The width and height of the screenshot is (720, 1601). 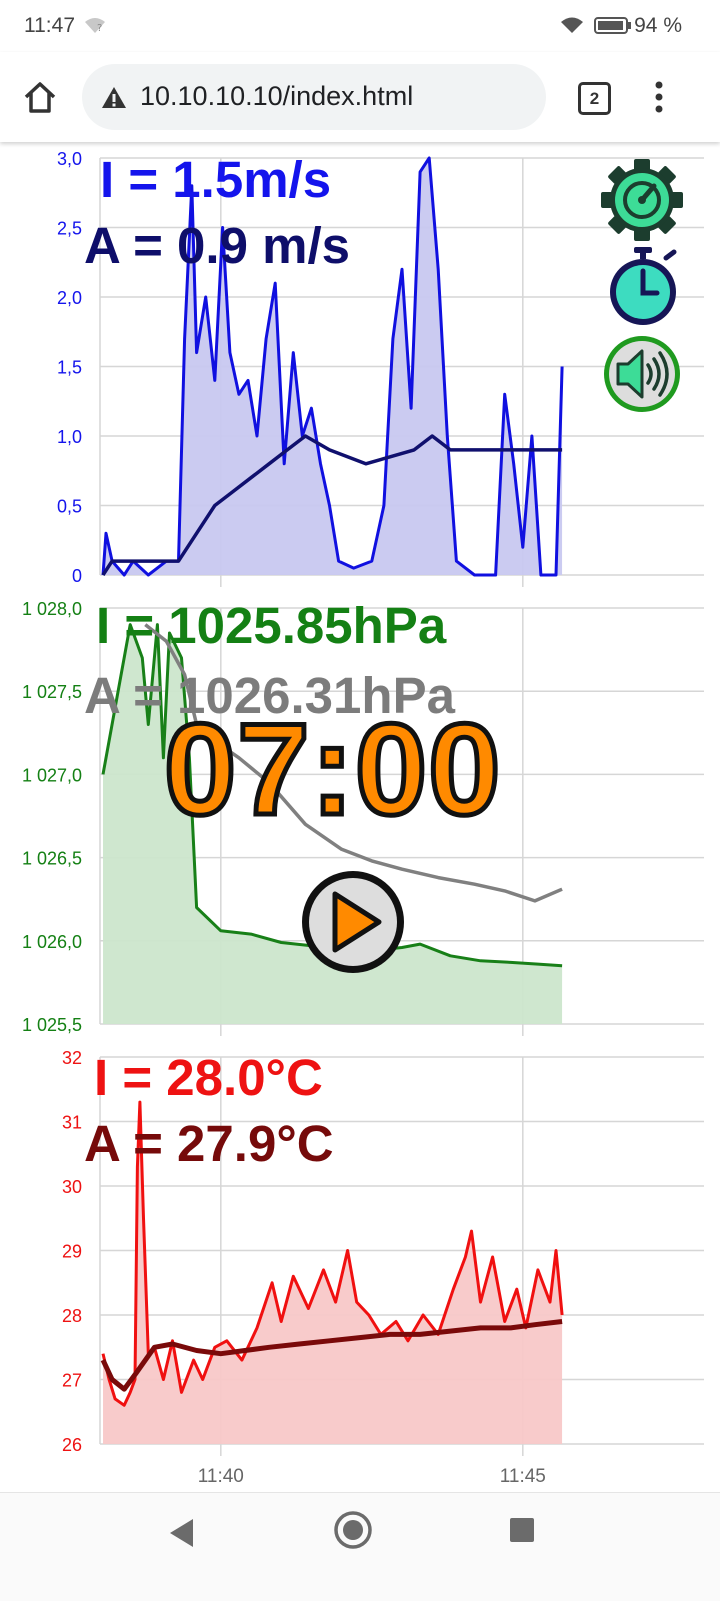 What do you see at coordinates (52, 609) in the screenshot?
I see `pressure-y-tick-label: 1 028,0` at bounding box center [52, 609].